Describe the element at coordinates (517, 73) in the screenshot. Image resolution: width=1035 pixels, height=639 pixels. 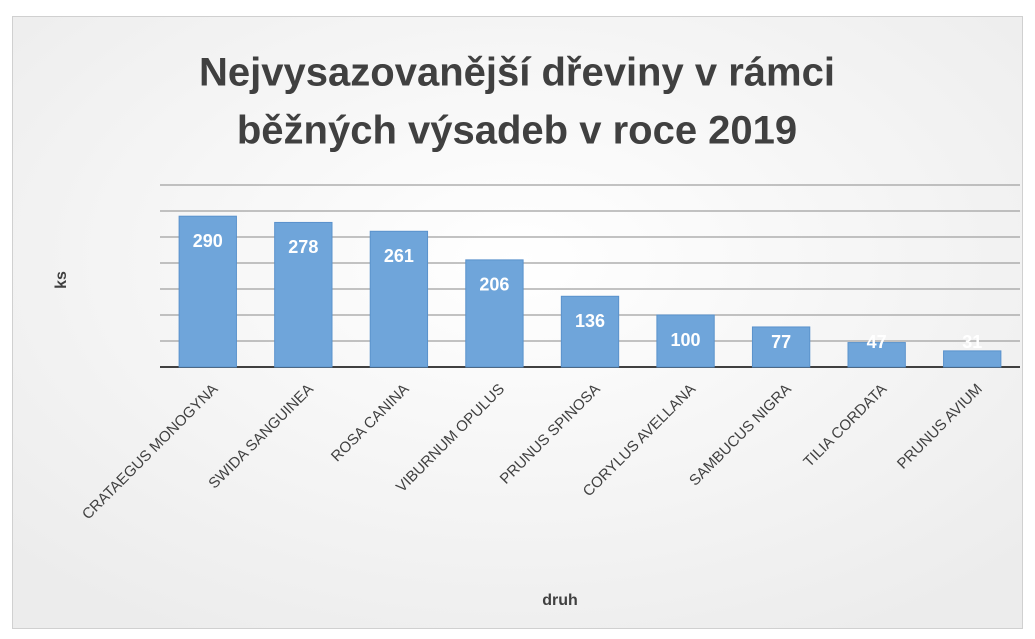
I see `chart-title: Nejvysazovanější dřeviny v rámci` at that location.